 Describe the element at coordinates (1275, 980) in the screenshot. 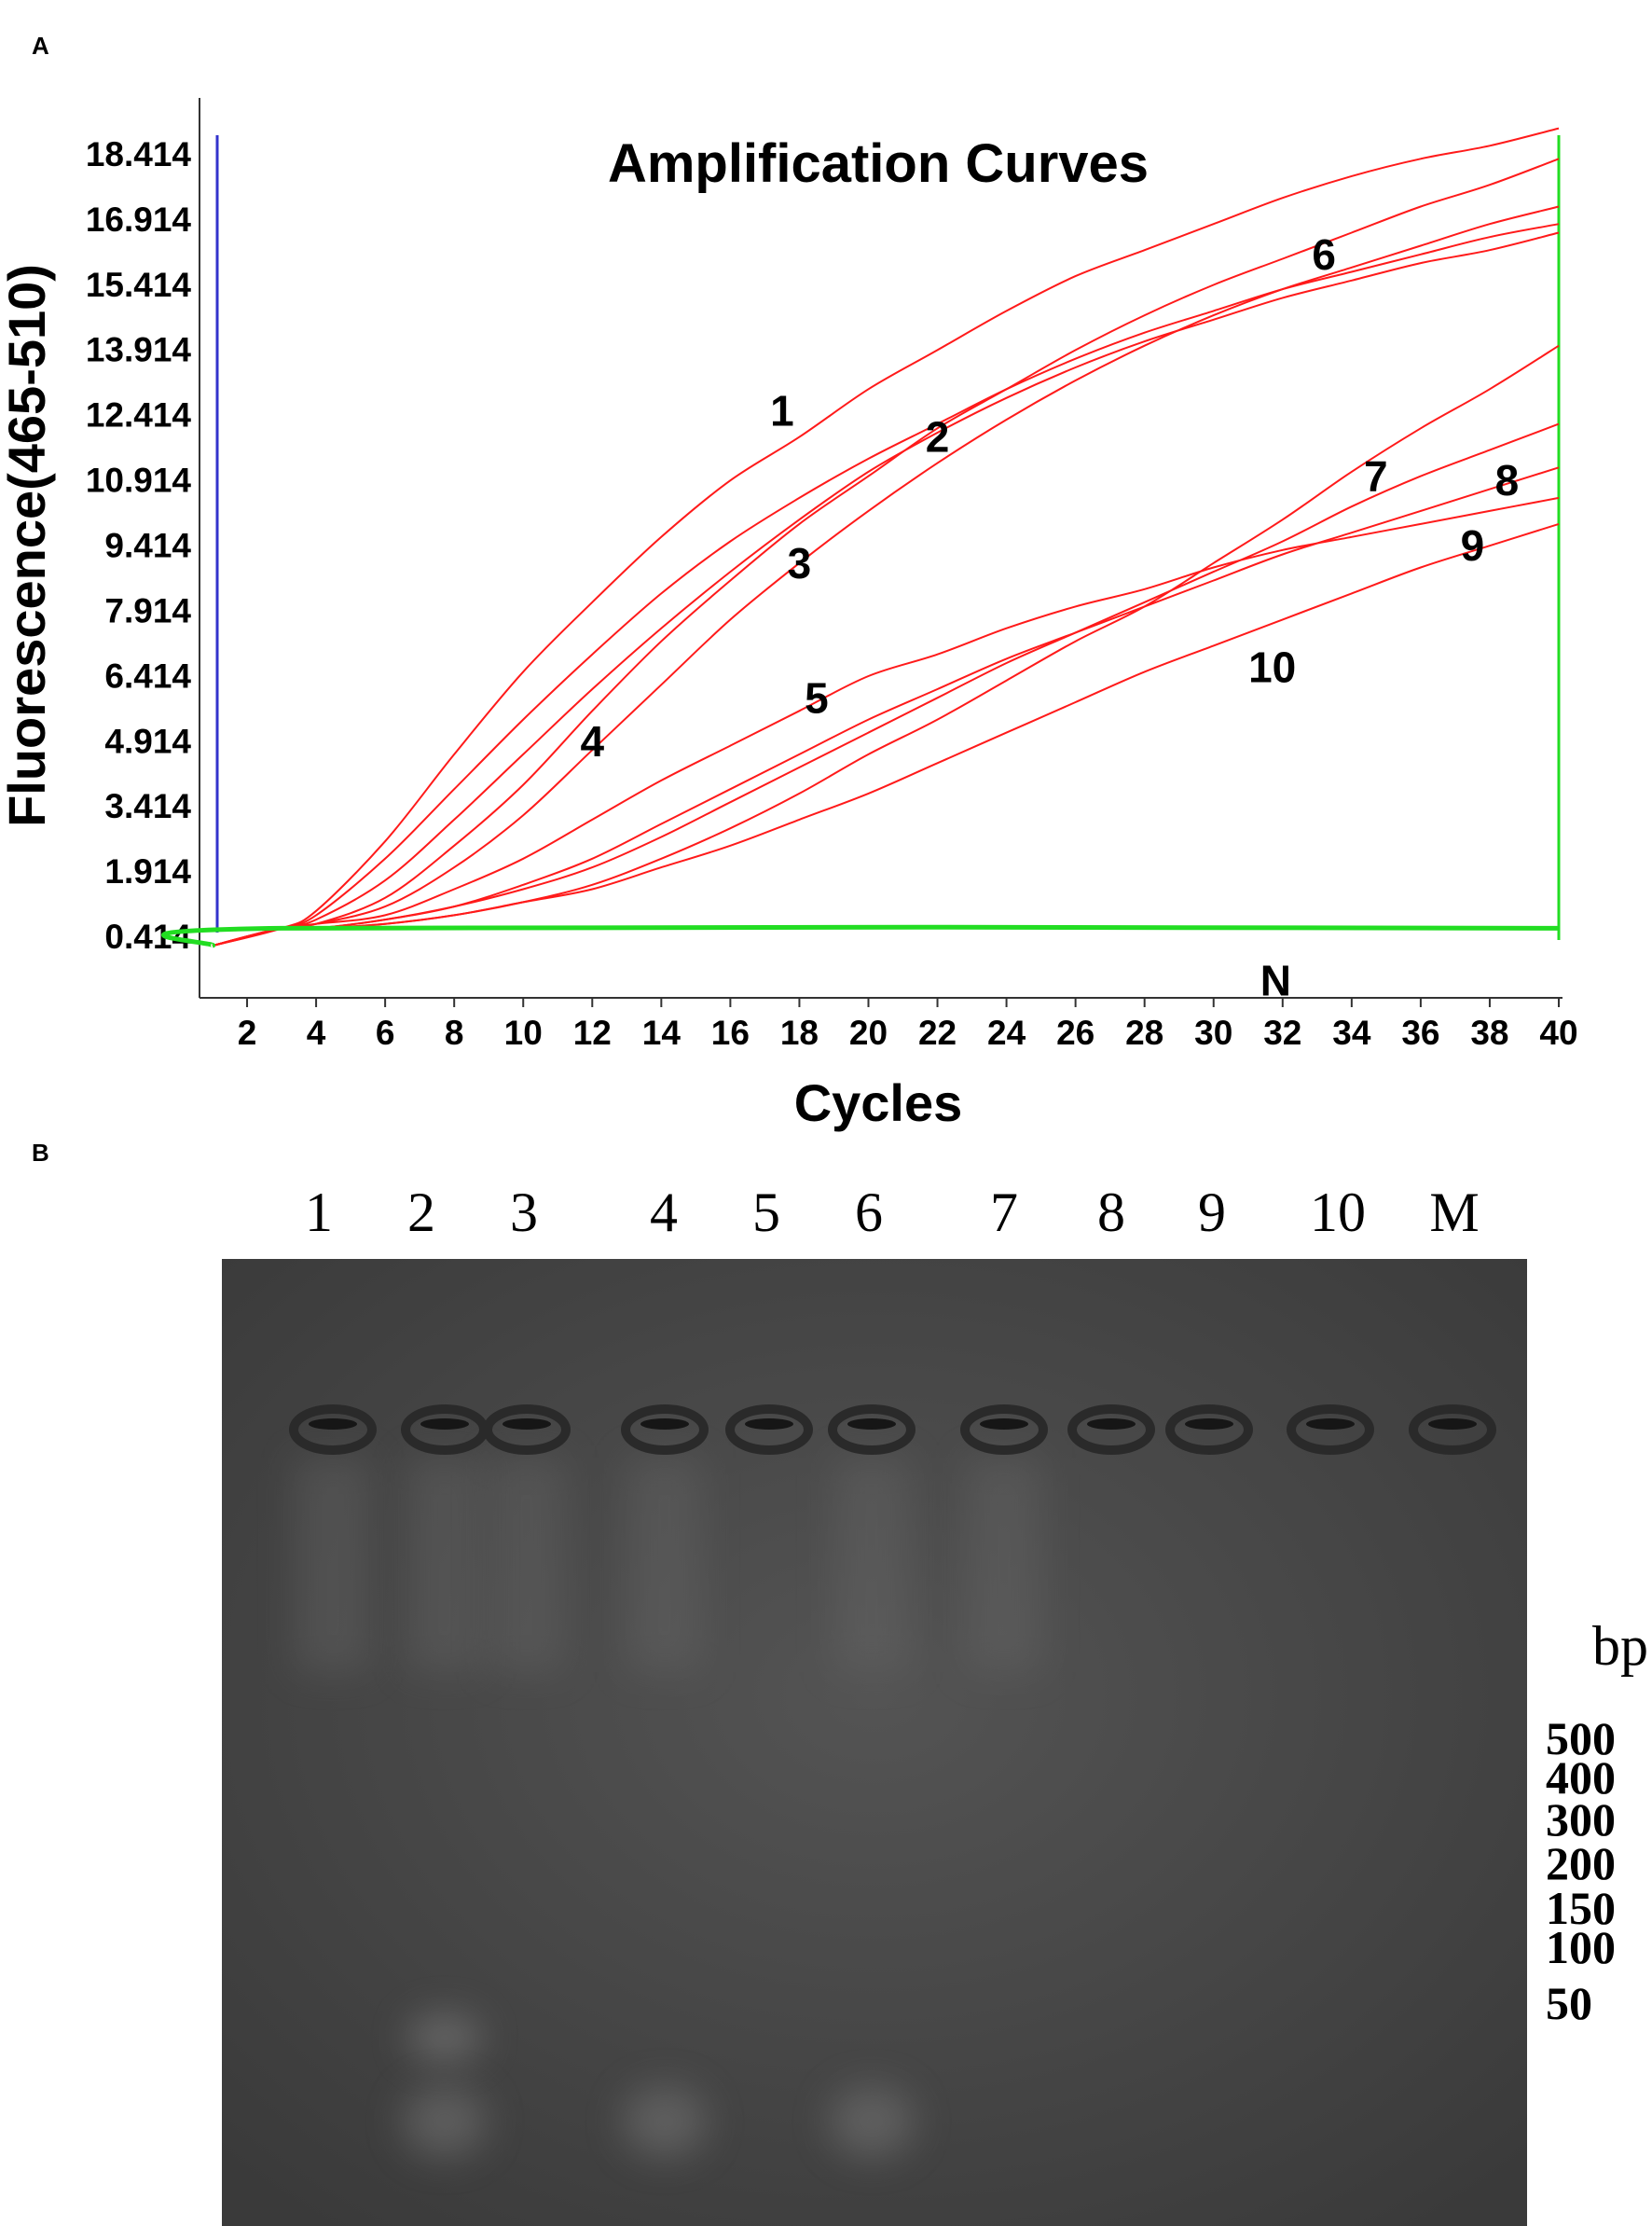

I see `curve-label: N` at that location.